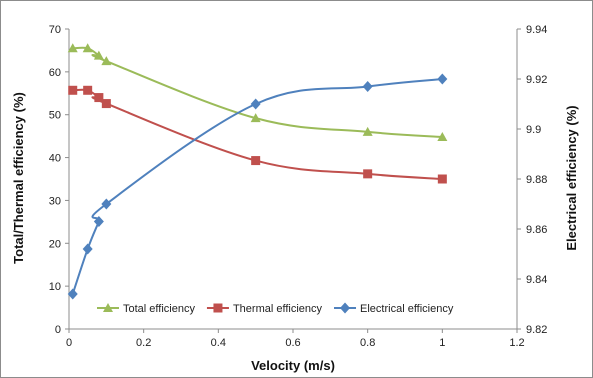  I want to click on x-tick-label: 0.6, so click(292, 343).